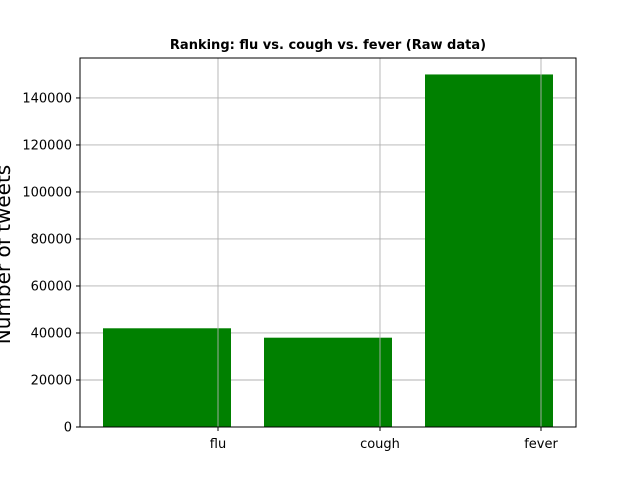 The height and width of the screenshot is (480, 640). I want to click on y-axis-label: Number of tweets, so click(7, 254).